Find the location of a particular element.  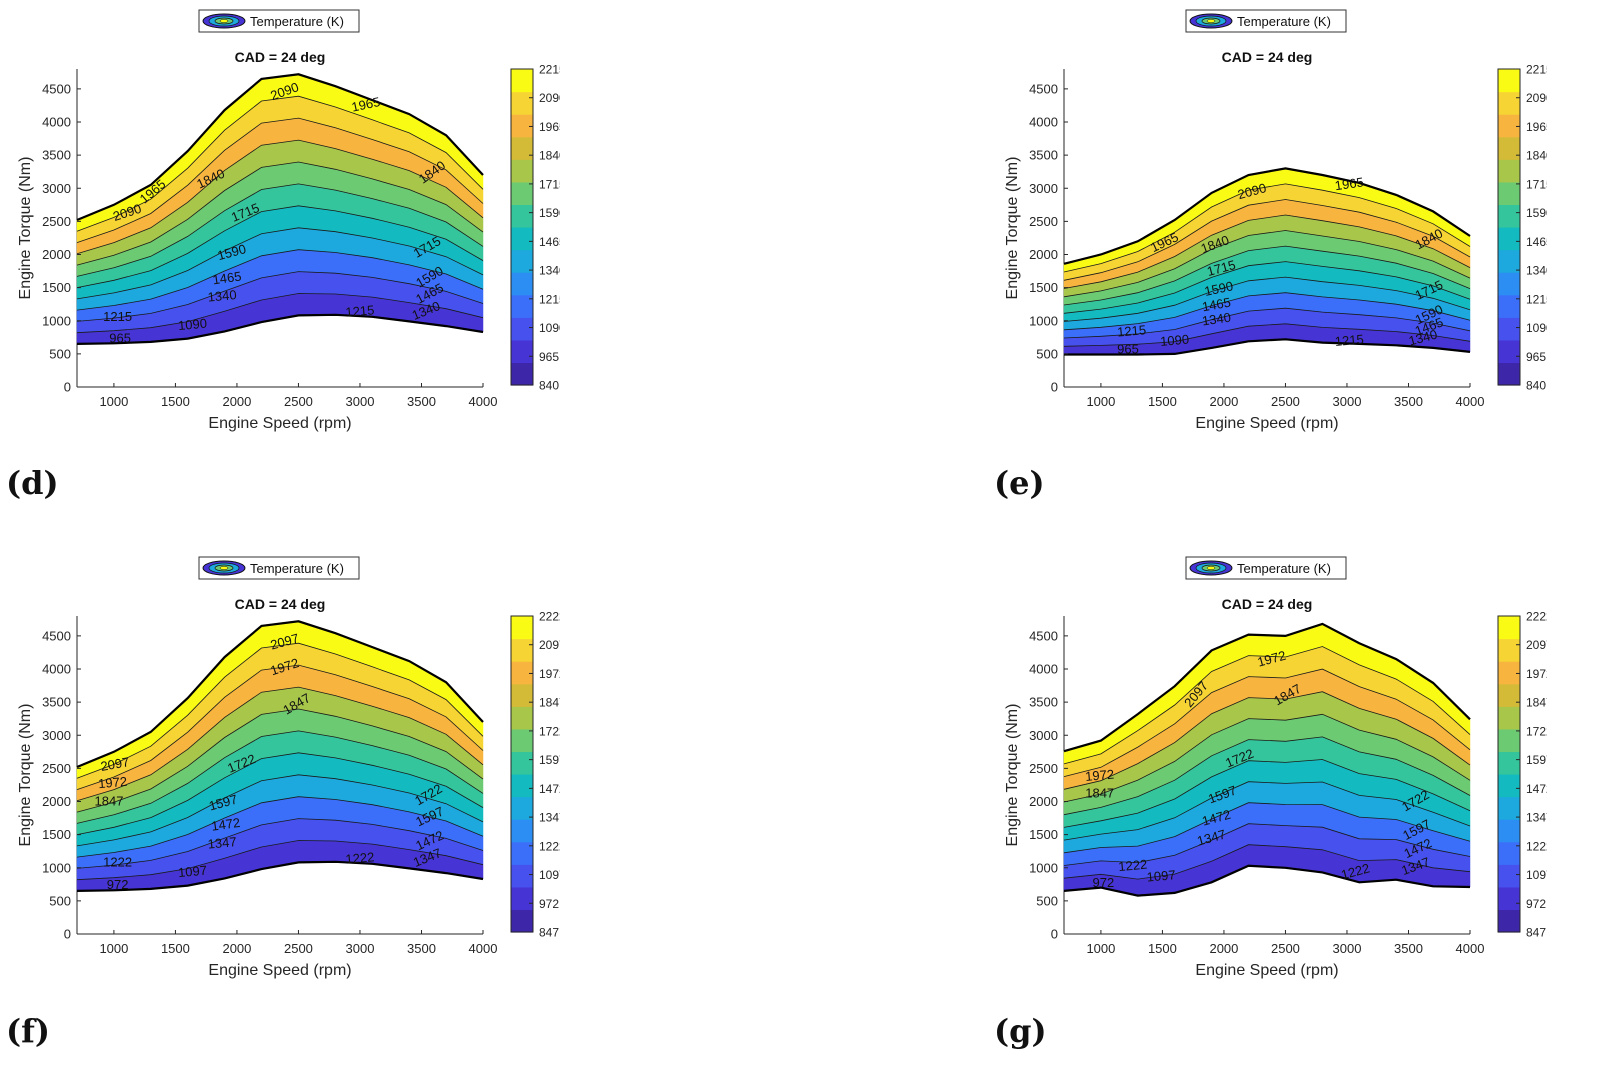

colorbar-tick-label: 847 is located at coordinates (1536, 933).